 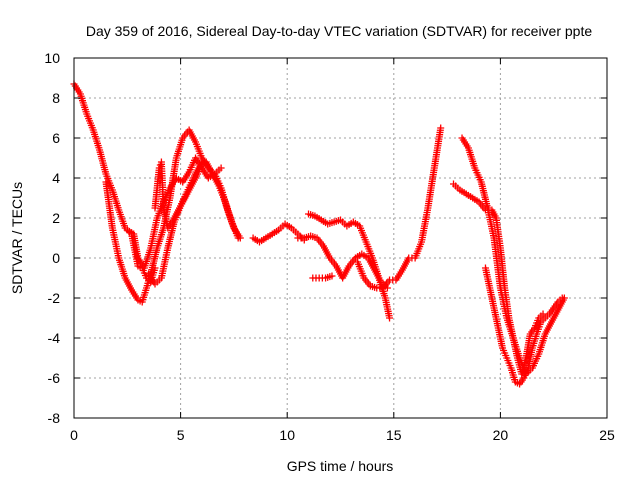 I want to click on x-tick-label: 25, so click(x=607, y=435).